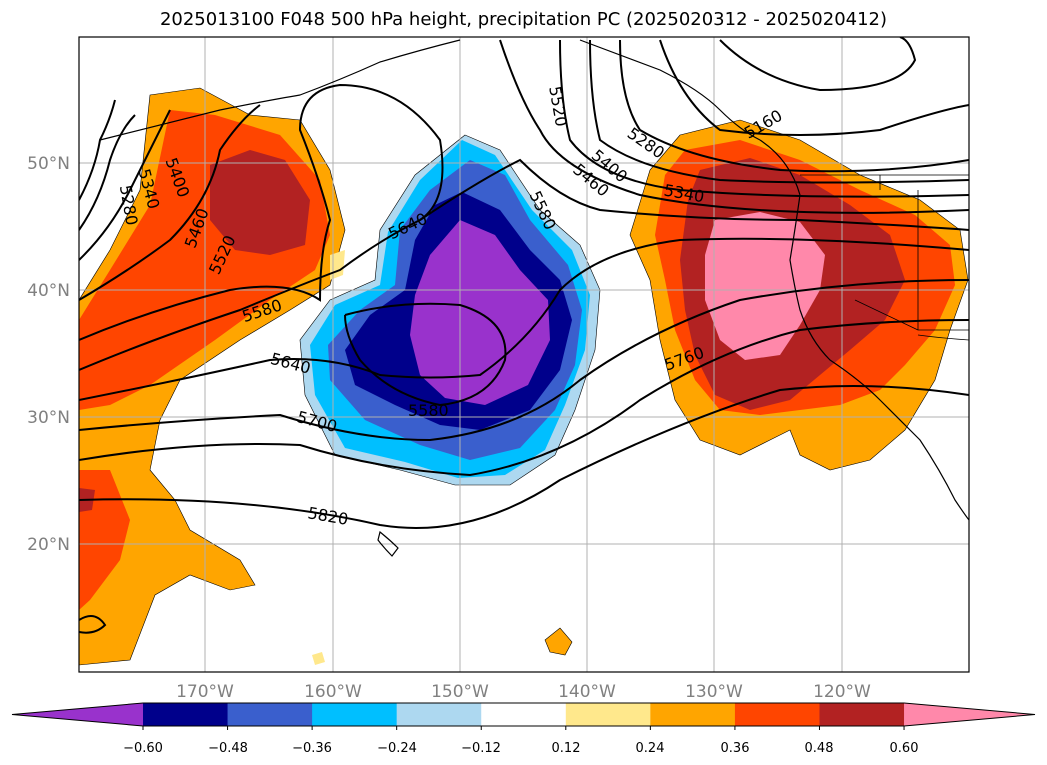 The width and height of the screenshot is (1047, 765). Describe the element at coordinates (428, 410) in the screenshot. I see `contour-label: 5580` at that location.